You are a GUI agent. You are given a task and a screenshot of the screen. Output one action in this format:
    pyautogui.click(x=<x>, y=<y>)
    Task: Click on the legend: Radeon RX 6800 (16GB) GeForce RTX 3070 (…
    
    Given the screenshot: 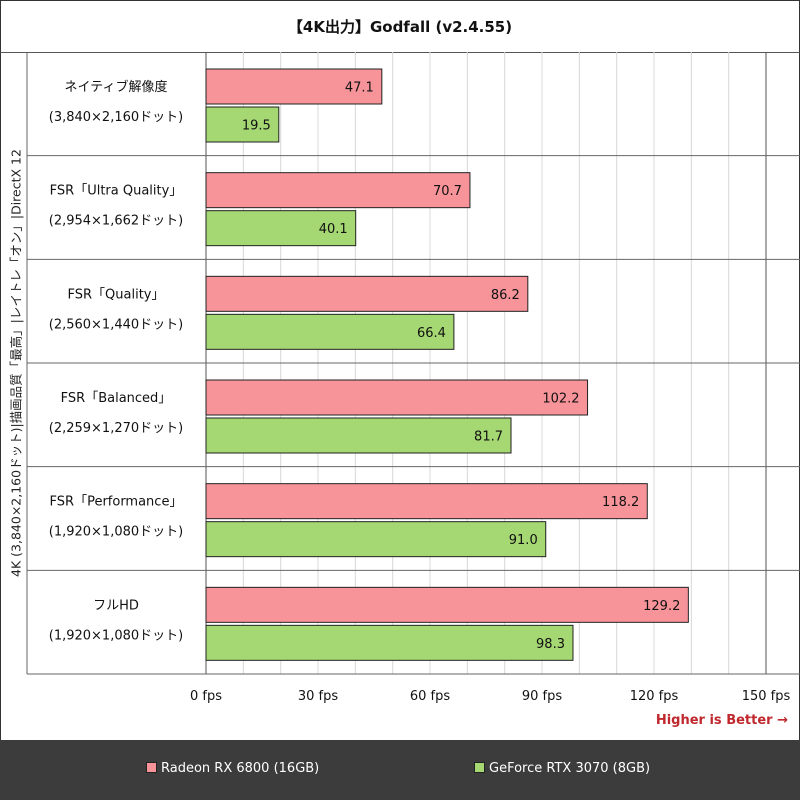 What is the action you would take?
    pyautogui.click(x=400, y=770)
    